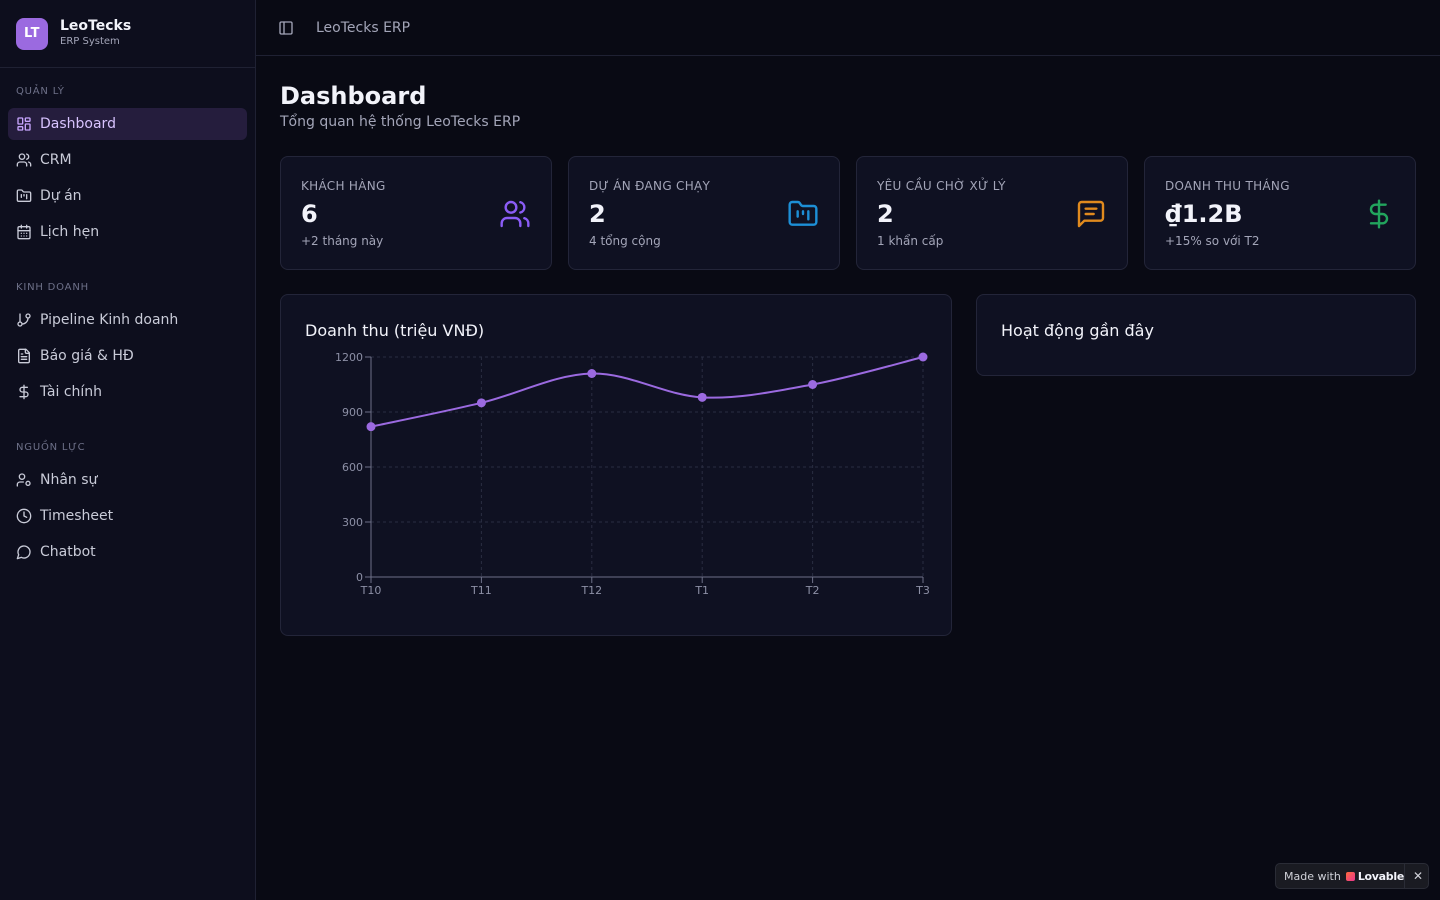 The height and width of the screenshot is (900, 1440). What do you see at coordinates (812, 590) in the screenshot?
I see `x-tick-label: T2` at bounding box center [812, 590].